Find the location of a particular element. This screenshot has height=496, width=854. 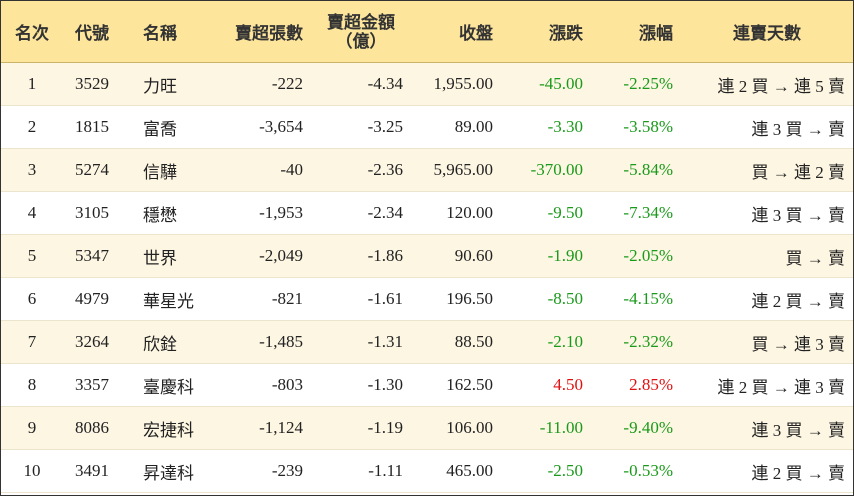

table-cell: 89.00 is located at coordinates (473, 126).